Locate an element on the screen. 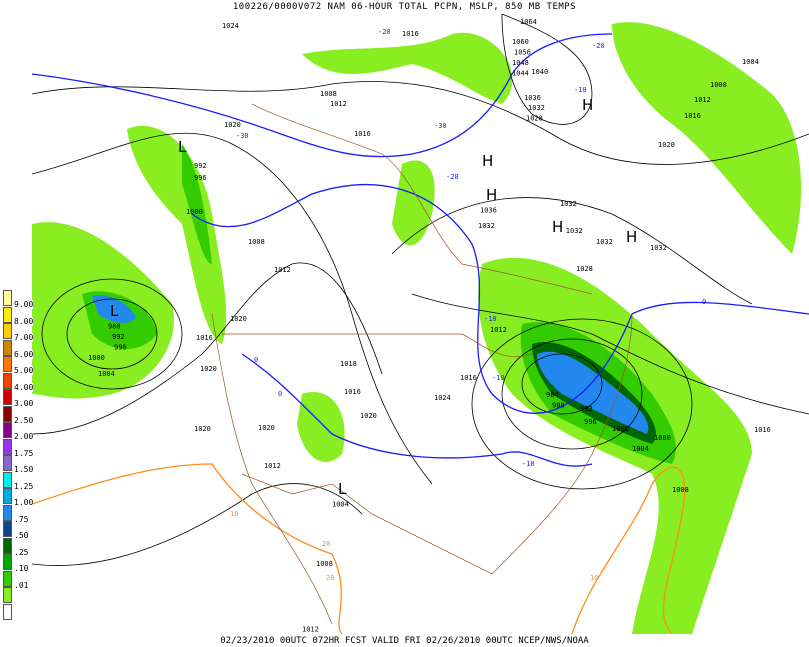  legend-row: 7.00 is located at coordinates (23, 332).